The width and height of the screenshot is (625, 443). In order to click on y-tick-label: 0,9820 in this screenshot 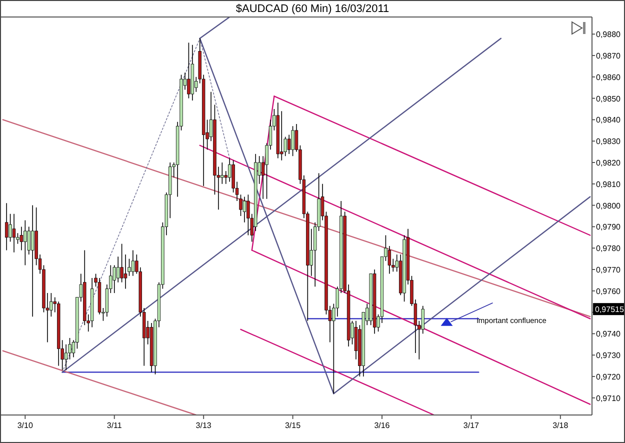, I will do `click(609, 163)`.